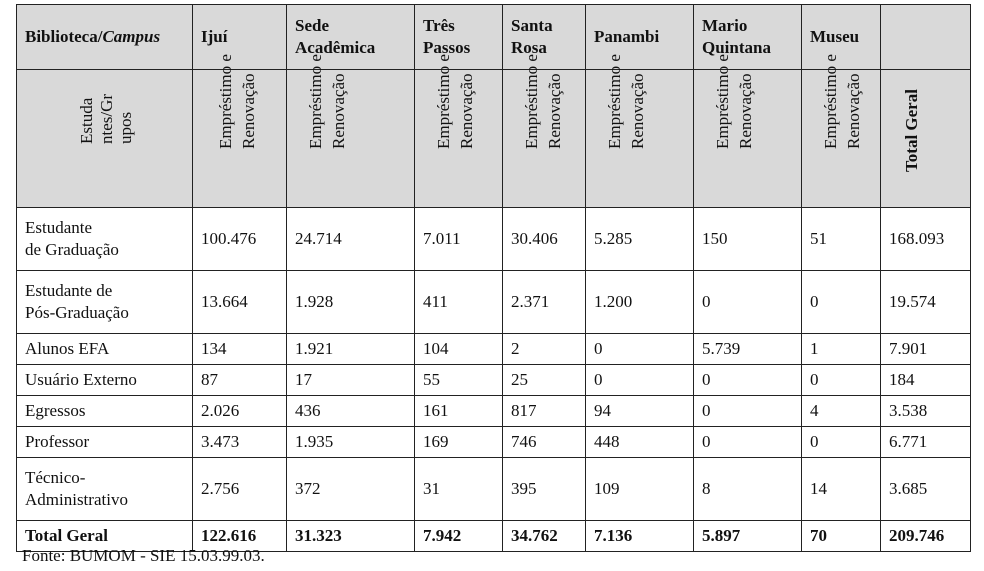  What do you see at coordinates (57, 441) in the screenshot?
I see `row-label-line: Professor` at bounding box center [57, 441].